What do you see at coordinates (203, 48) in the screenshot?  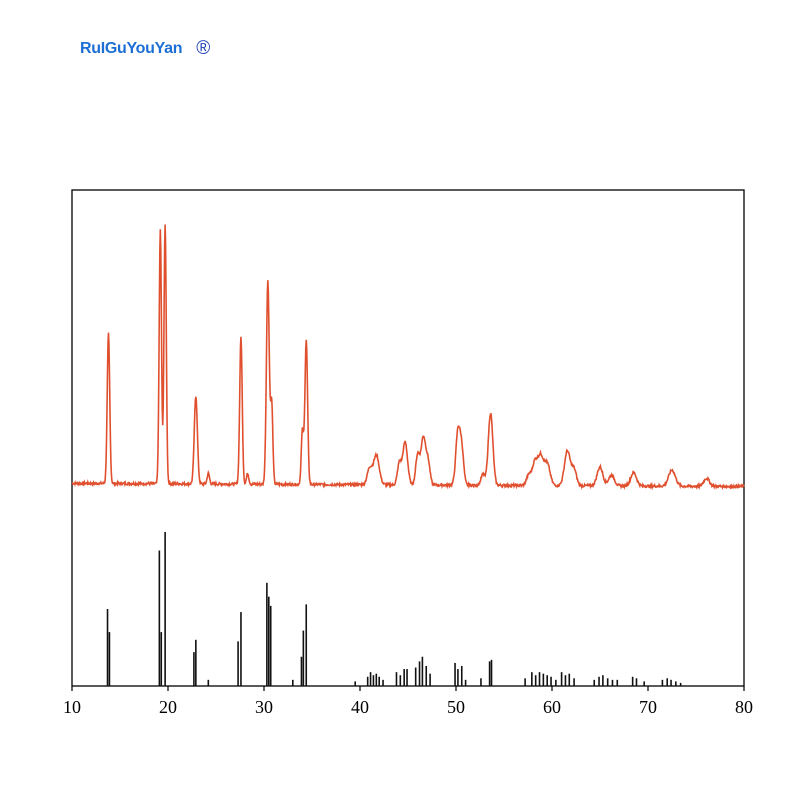 I see `registered-mark-icon: ®` at bounding box center [203, 48].